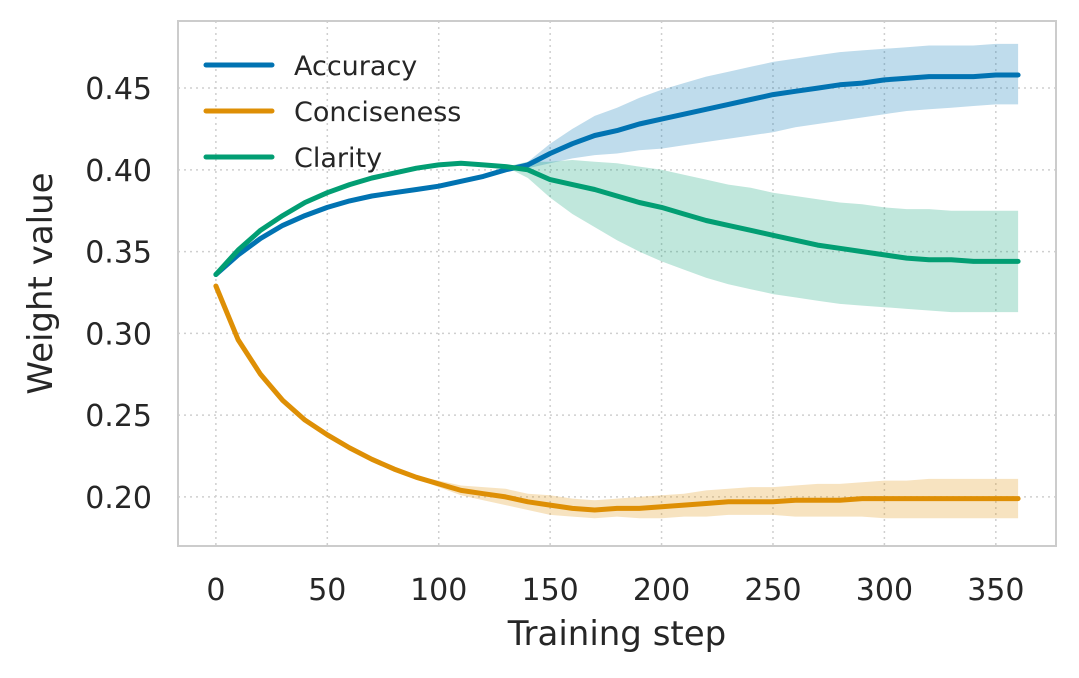 The width and height of the screenshot is (1079, 678). What do you see at coordinates (772, 590) in the screenshot?
I see `x-tick-label: 250` at bounding box center [772, 590].